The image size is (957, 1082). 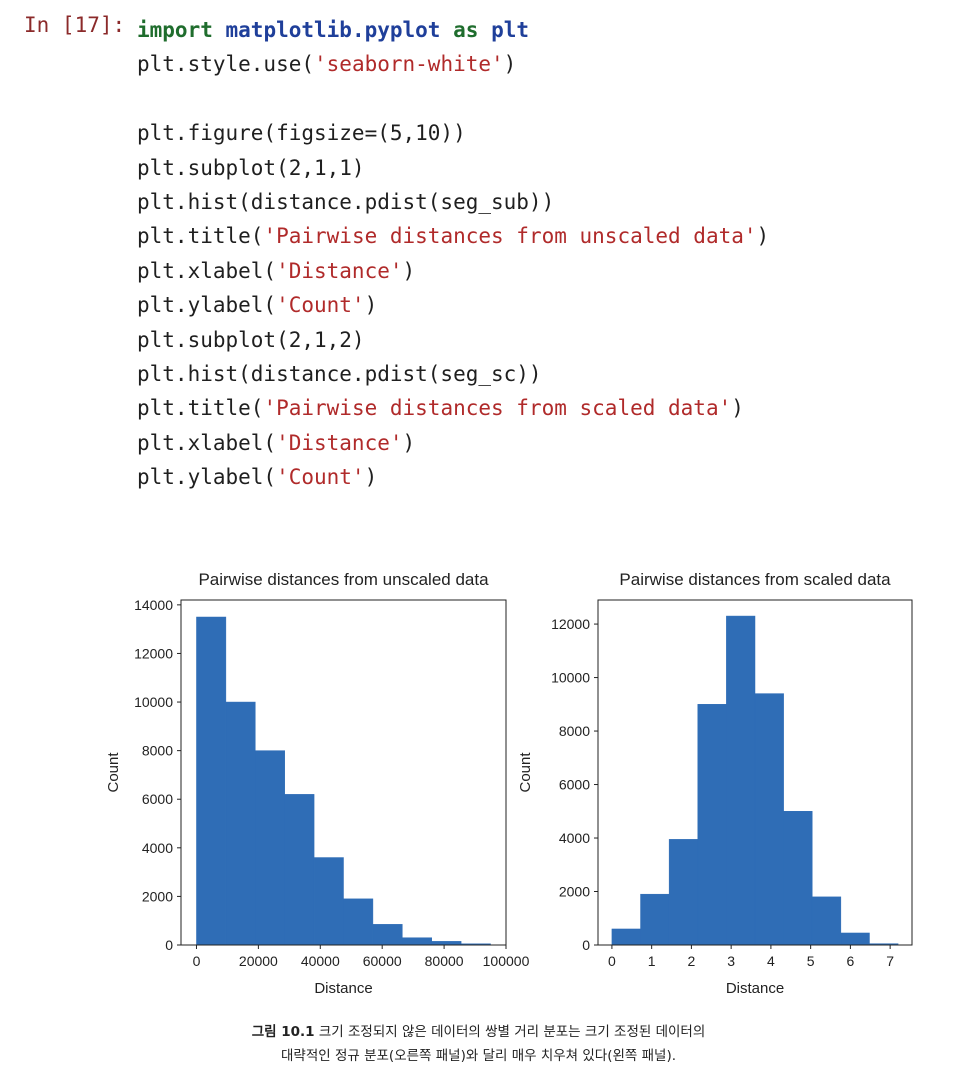 I want to click on x-tick-label: 1, so click(x=652, y=961).